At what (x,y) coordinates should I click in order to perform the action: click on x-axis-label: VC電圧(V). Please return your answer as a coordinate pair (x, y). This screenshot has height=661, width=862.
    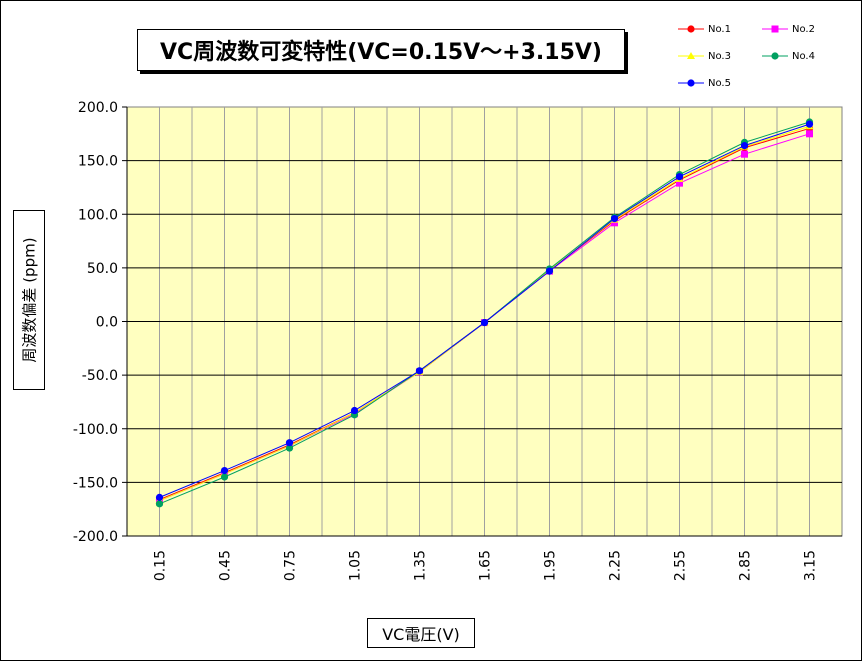
    Looking at the image, I should click on (421, 633).